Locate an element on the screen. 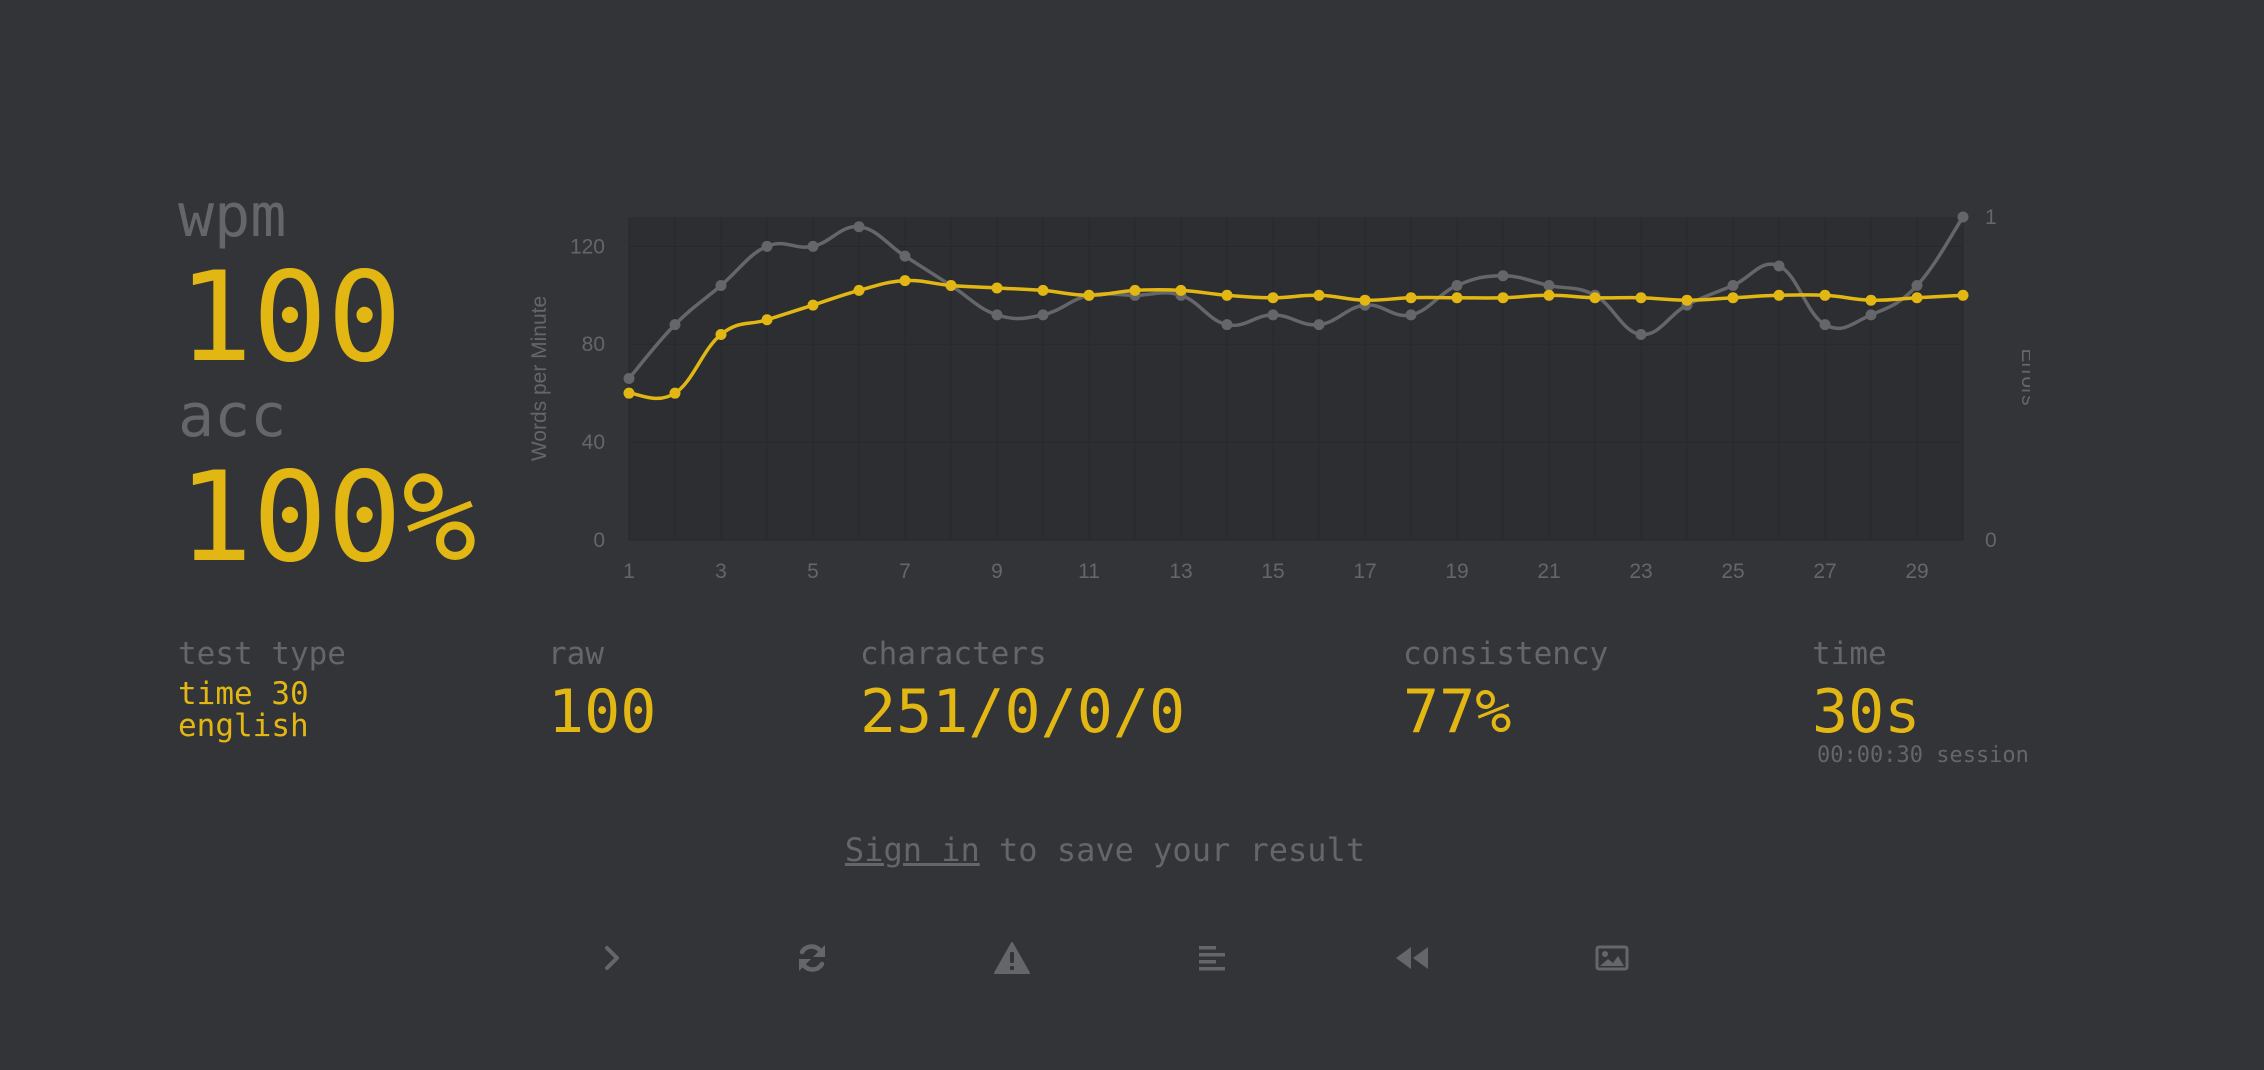 The height and width of the screenshot is (1070, 2264). y-tick-label: 120 is located at coordinates (587, 246).